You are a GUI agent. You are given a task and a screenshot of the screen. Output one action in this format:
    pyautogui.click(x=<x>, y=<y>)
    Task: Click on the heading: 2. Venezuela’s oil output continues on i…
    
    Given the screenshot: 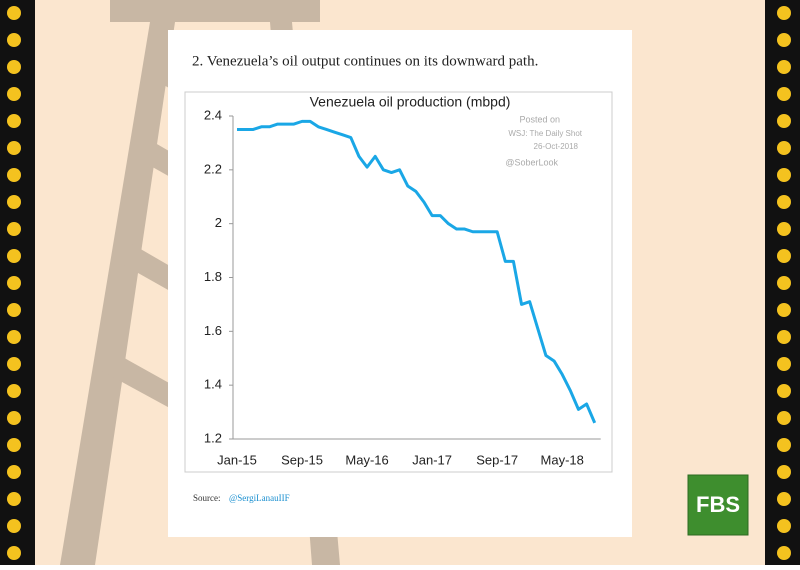 What is the action you would take?
    pyautogui.click(x=365, y=61)
    